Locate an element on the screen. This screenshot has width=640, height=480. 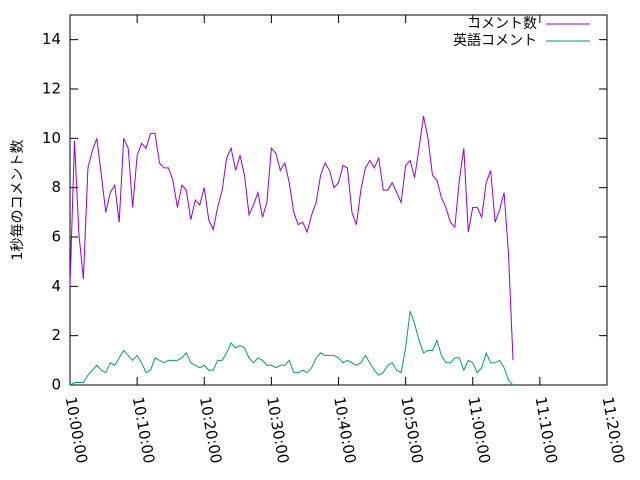
x-tick-label: 10:00:00 is located at coordinates (76, 429).